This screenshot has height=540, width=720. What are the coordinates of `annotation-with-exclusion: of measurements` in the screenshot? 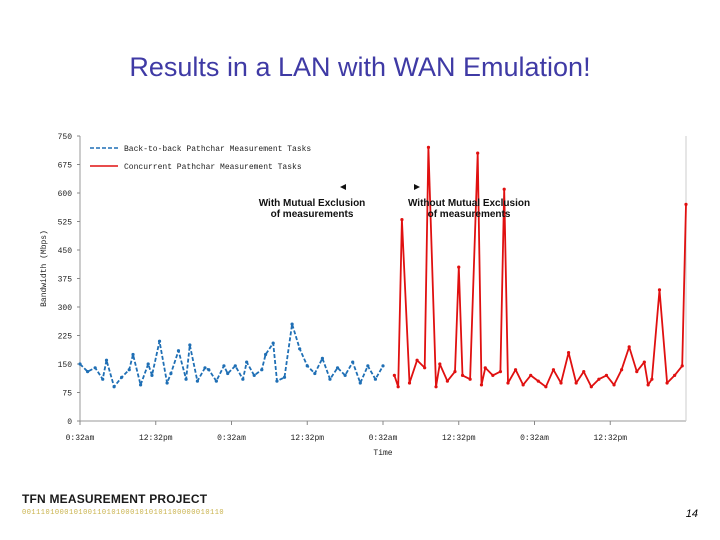 It's located at (312, 214).